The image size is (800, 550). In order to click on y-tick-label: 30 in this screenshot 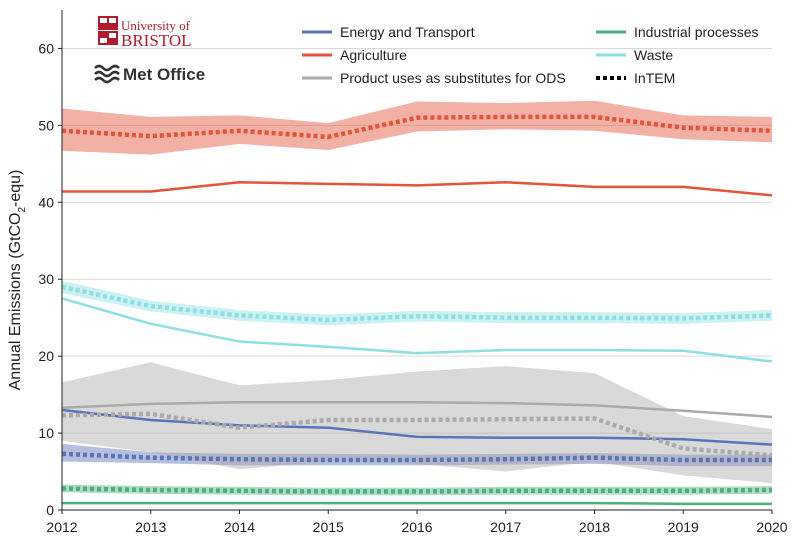, I will do `click(46, 279)`.